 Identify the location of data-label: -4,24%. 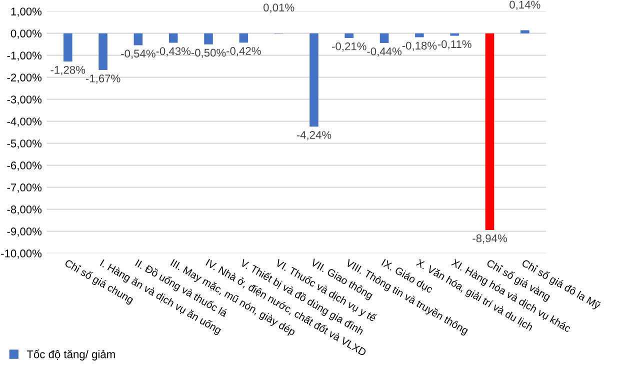
(314, 135).